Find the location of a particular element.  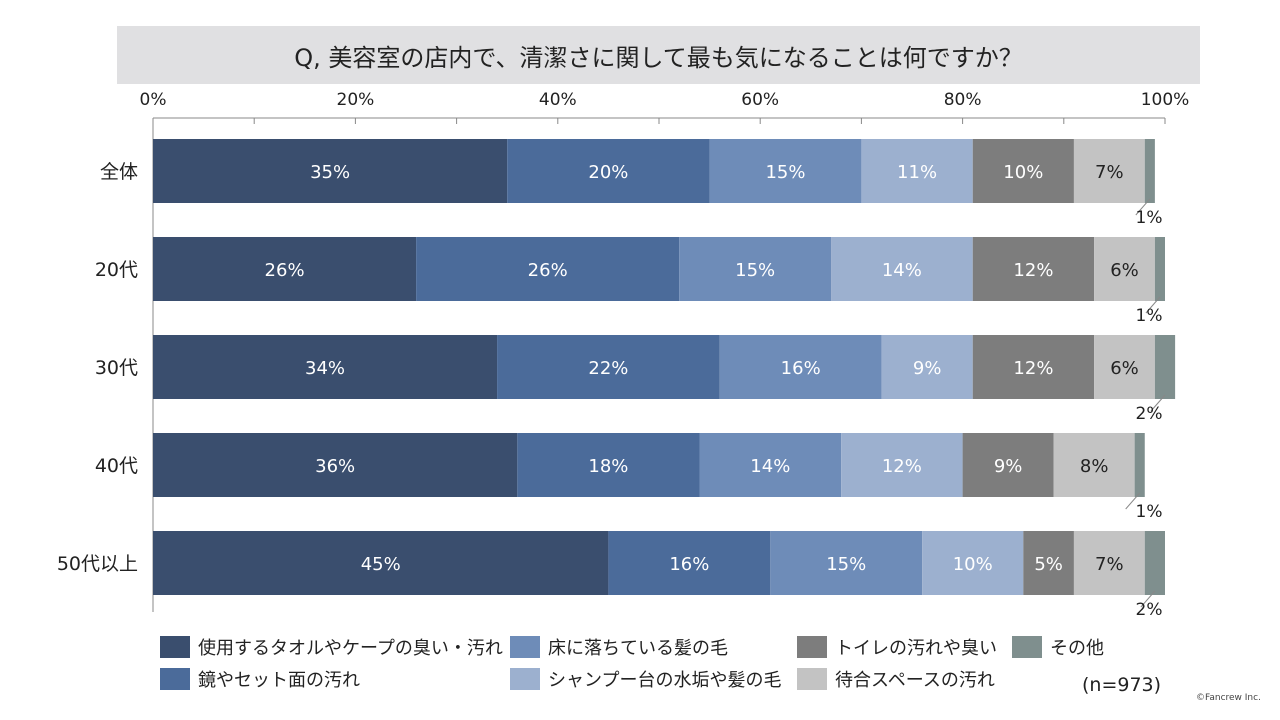

x-tick-label: 60% is located at coordinates (760, 100).